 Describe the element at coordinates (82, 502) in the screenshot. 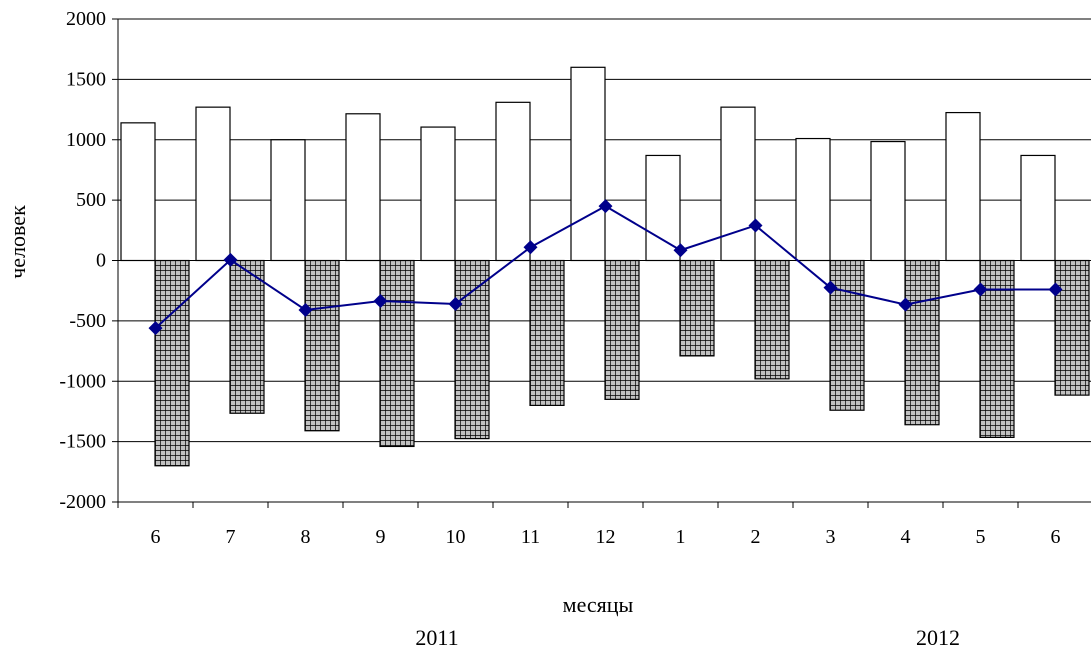

I see `y-tick-label: -2000` at that location.